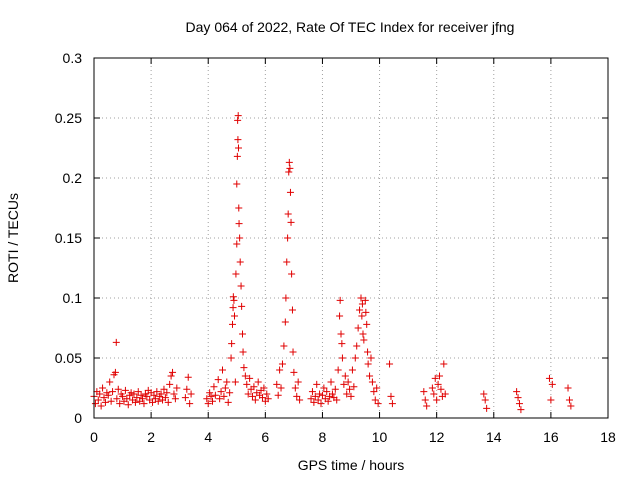 The image size is (640, 480). Describe the element at coordinates (68, 238) in the screenshot. I see `y-tick-labels: 0 0.05 0.1 0.15 0.2 0.25 0.3` at that location.